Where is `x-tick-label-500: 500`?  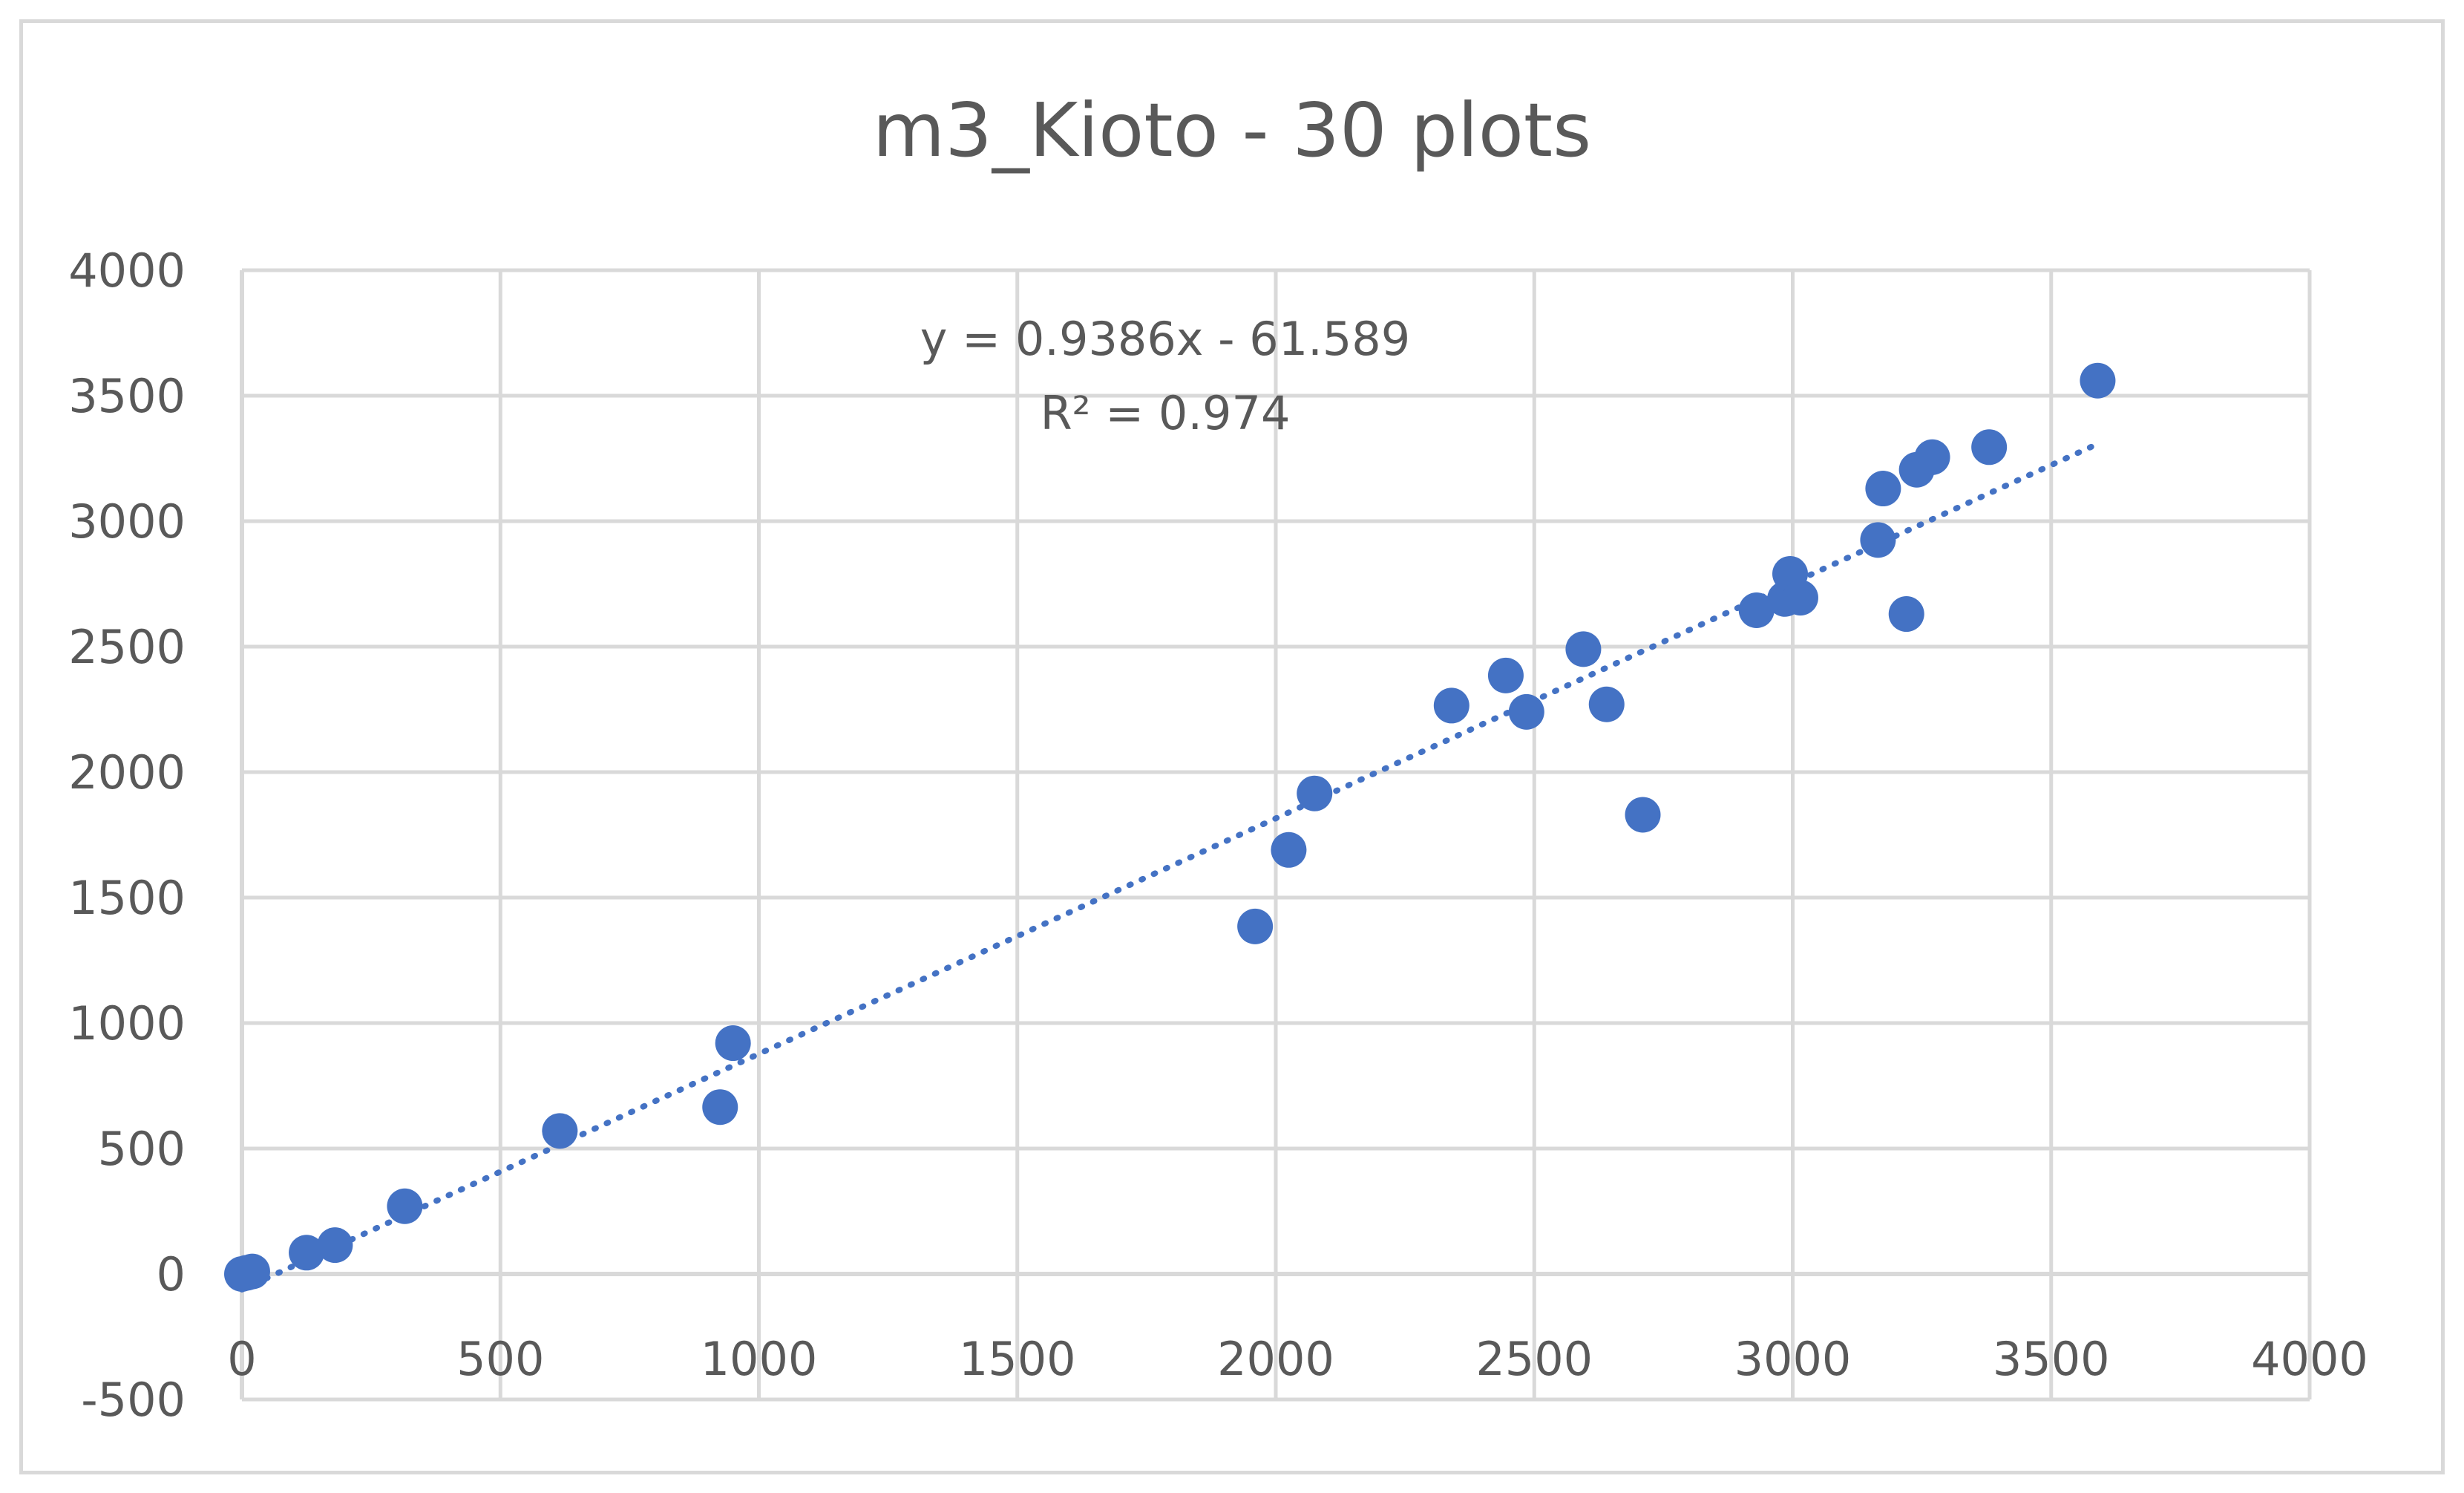
x-tick-label-500: 500 is located at coordinates (500, 1359).